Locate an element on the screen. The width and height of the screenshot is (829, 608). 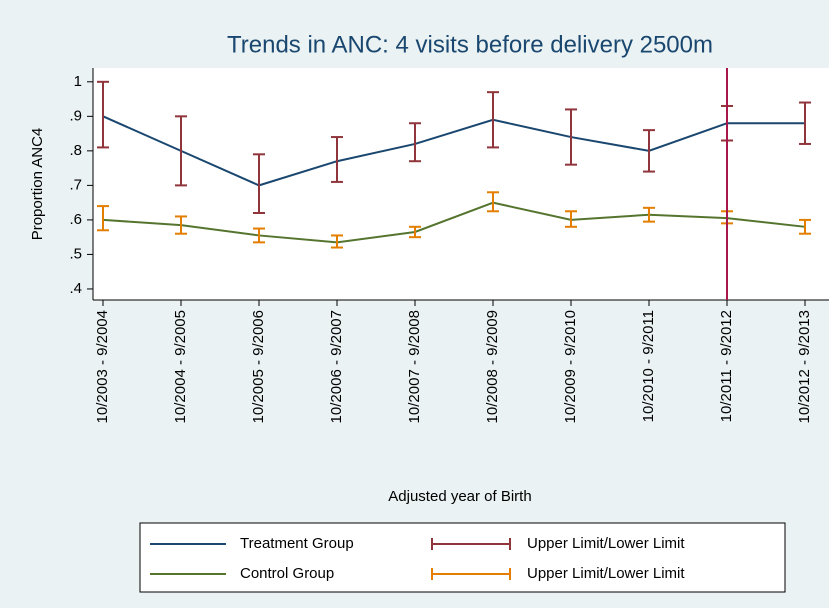
legend-label: Treatment Group is located at coordinates (297, 543).